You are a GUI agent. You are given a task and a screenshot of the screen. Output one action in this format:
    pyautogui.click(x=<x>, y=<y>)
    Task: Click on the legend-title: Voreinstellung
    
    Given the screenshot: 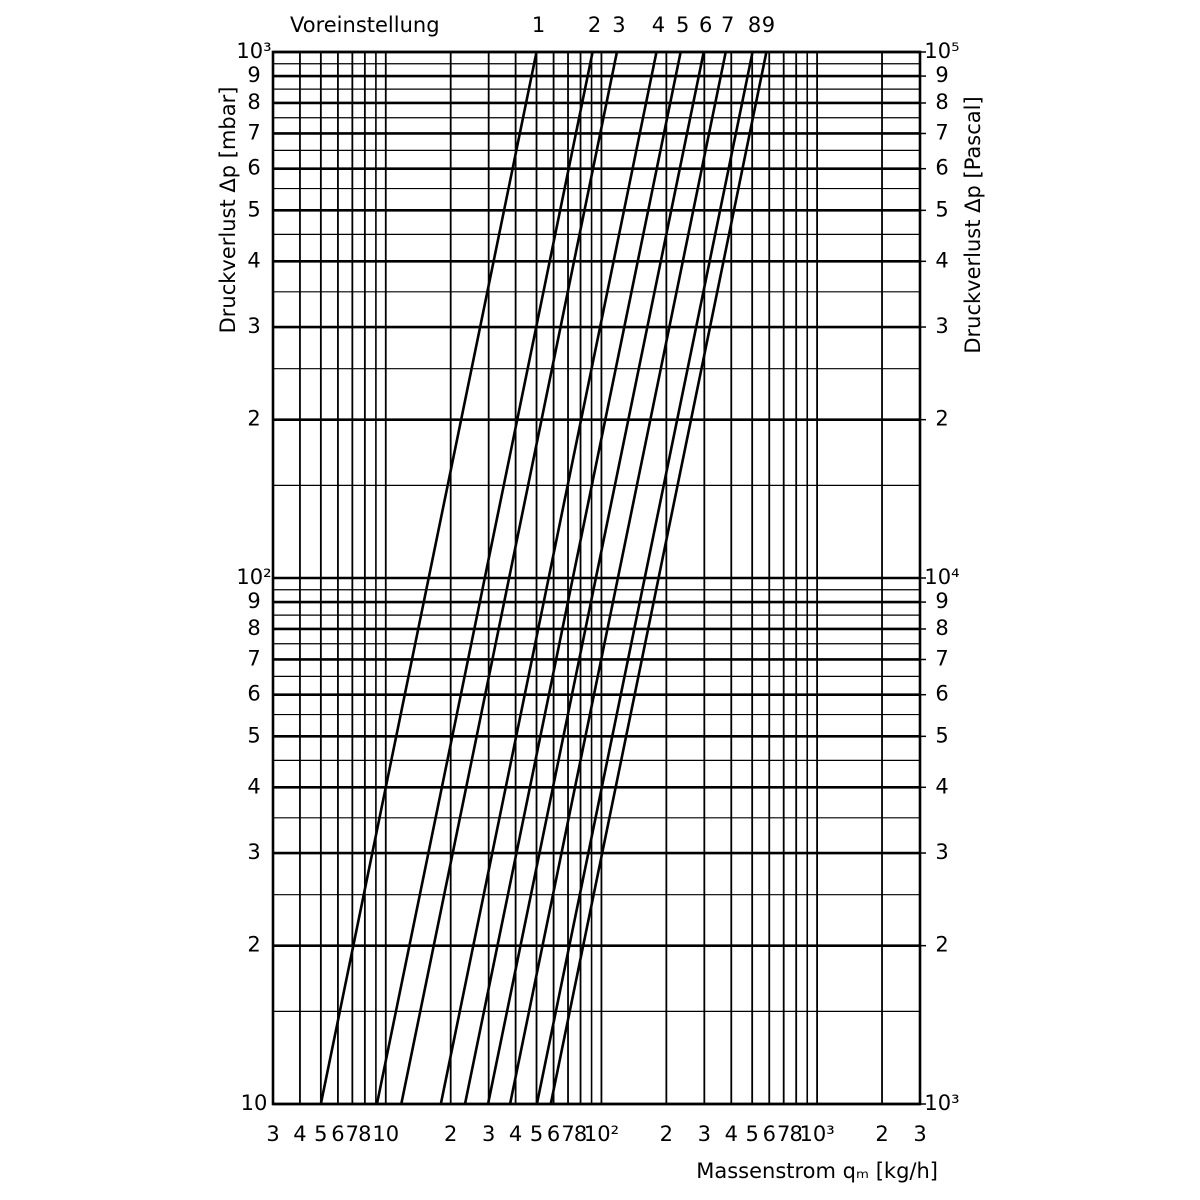 What is the action you would take?
    pyautogui.click(x=365, y=25)
    